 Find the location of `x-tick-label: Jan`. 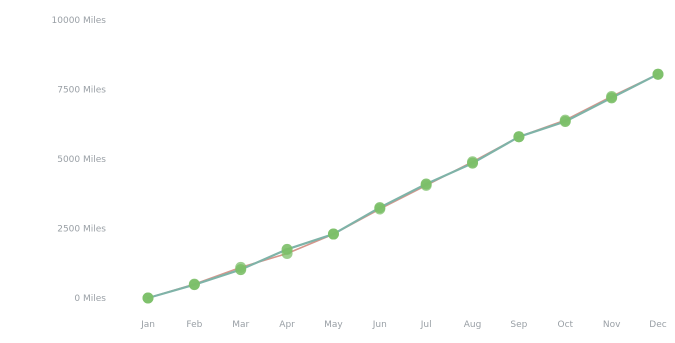

x-tick-label: Jan is located at coordinates (147, 325).